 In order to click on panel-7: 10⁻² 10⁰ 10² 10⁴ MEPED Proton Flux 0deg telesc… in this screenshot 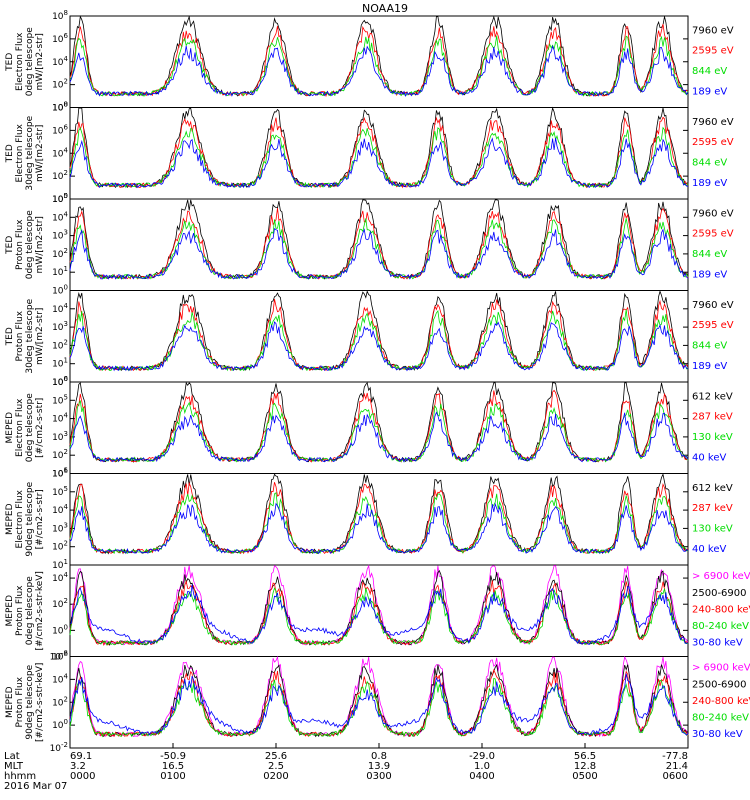, I will do `click(377, 613)`.